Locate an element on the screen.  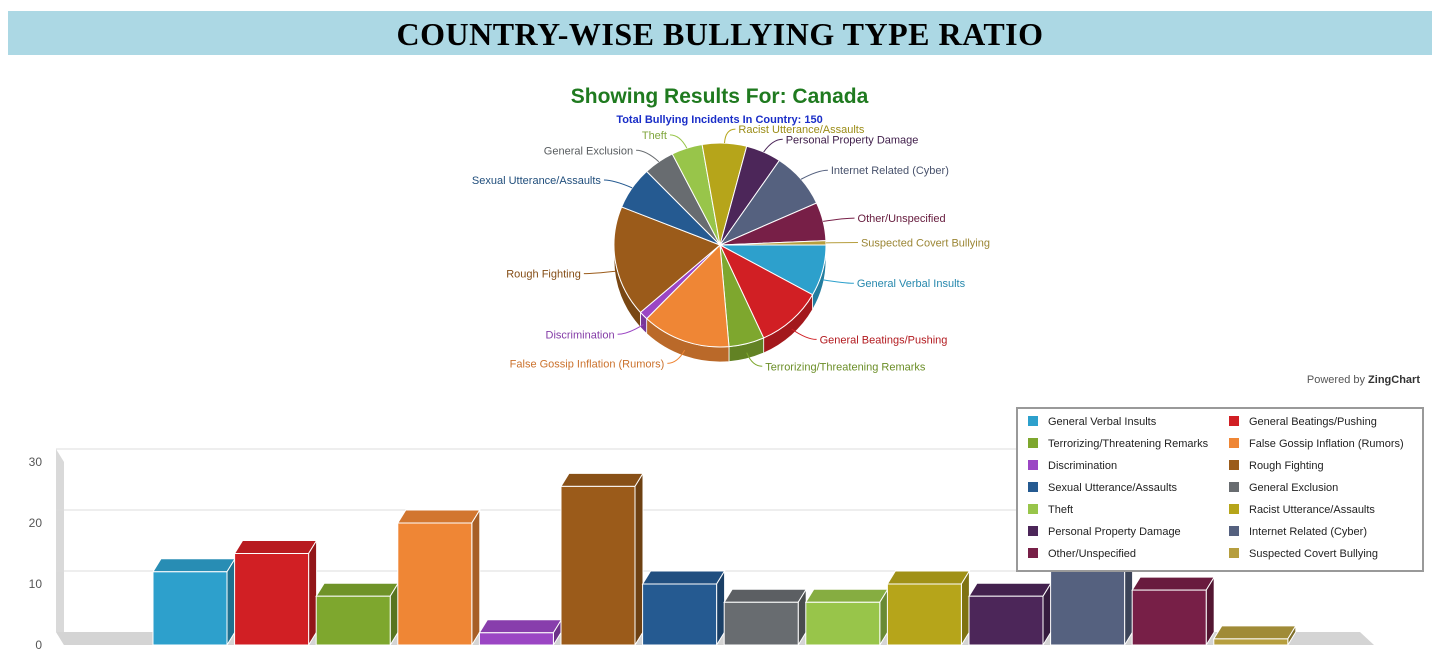
legend-label: Sexual Utterance/Assaults is located at coordinates (1113, 488).